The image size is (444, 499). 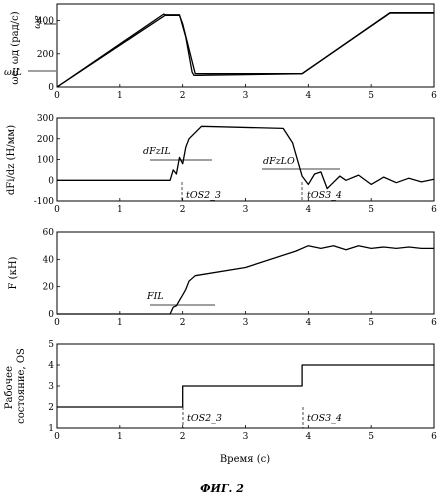 What do you see at coordinates (49, 288) in the screenshot?
I see `panel-3-ytick-label-1: 20` at bounding box center [49, 288].